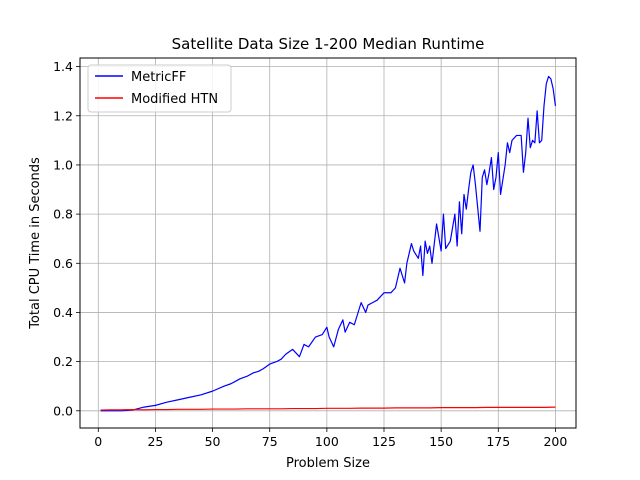 This screenshot has height=480, width=640. What do you see at coordinates (98, 441) in the screenshot?
I see `x-tick-label: 0` at bounding box center [98, 441].